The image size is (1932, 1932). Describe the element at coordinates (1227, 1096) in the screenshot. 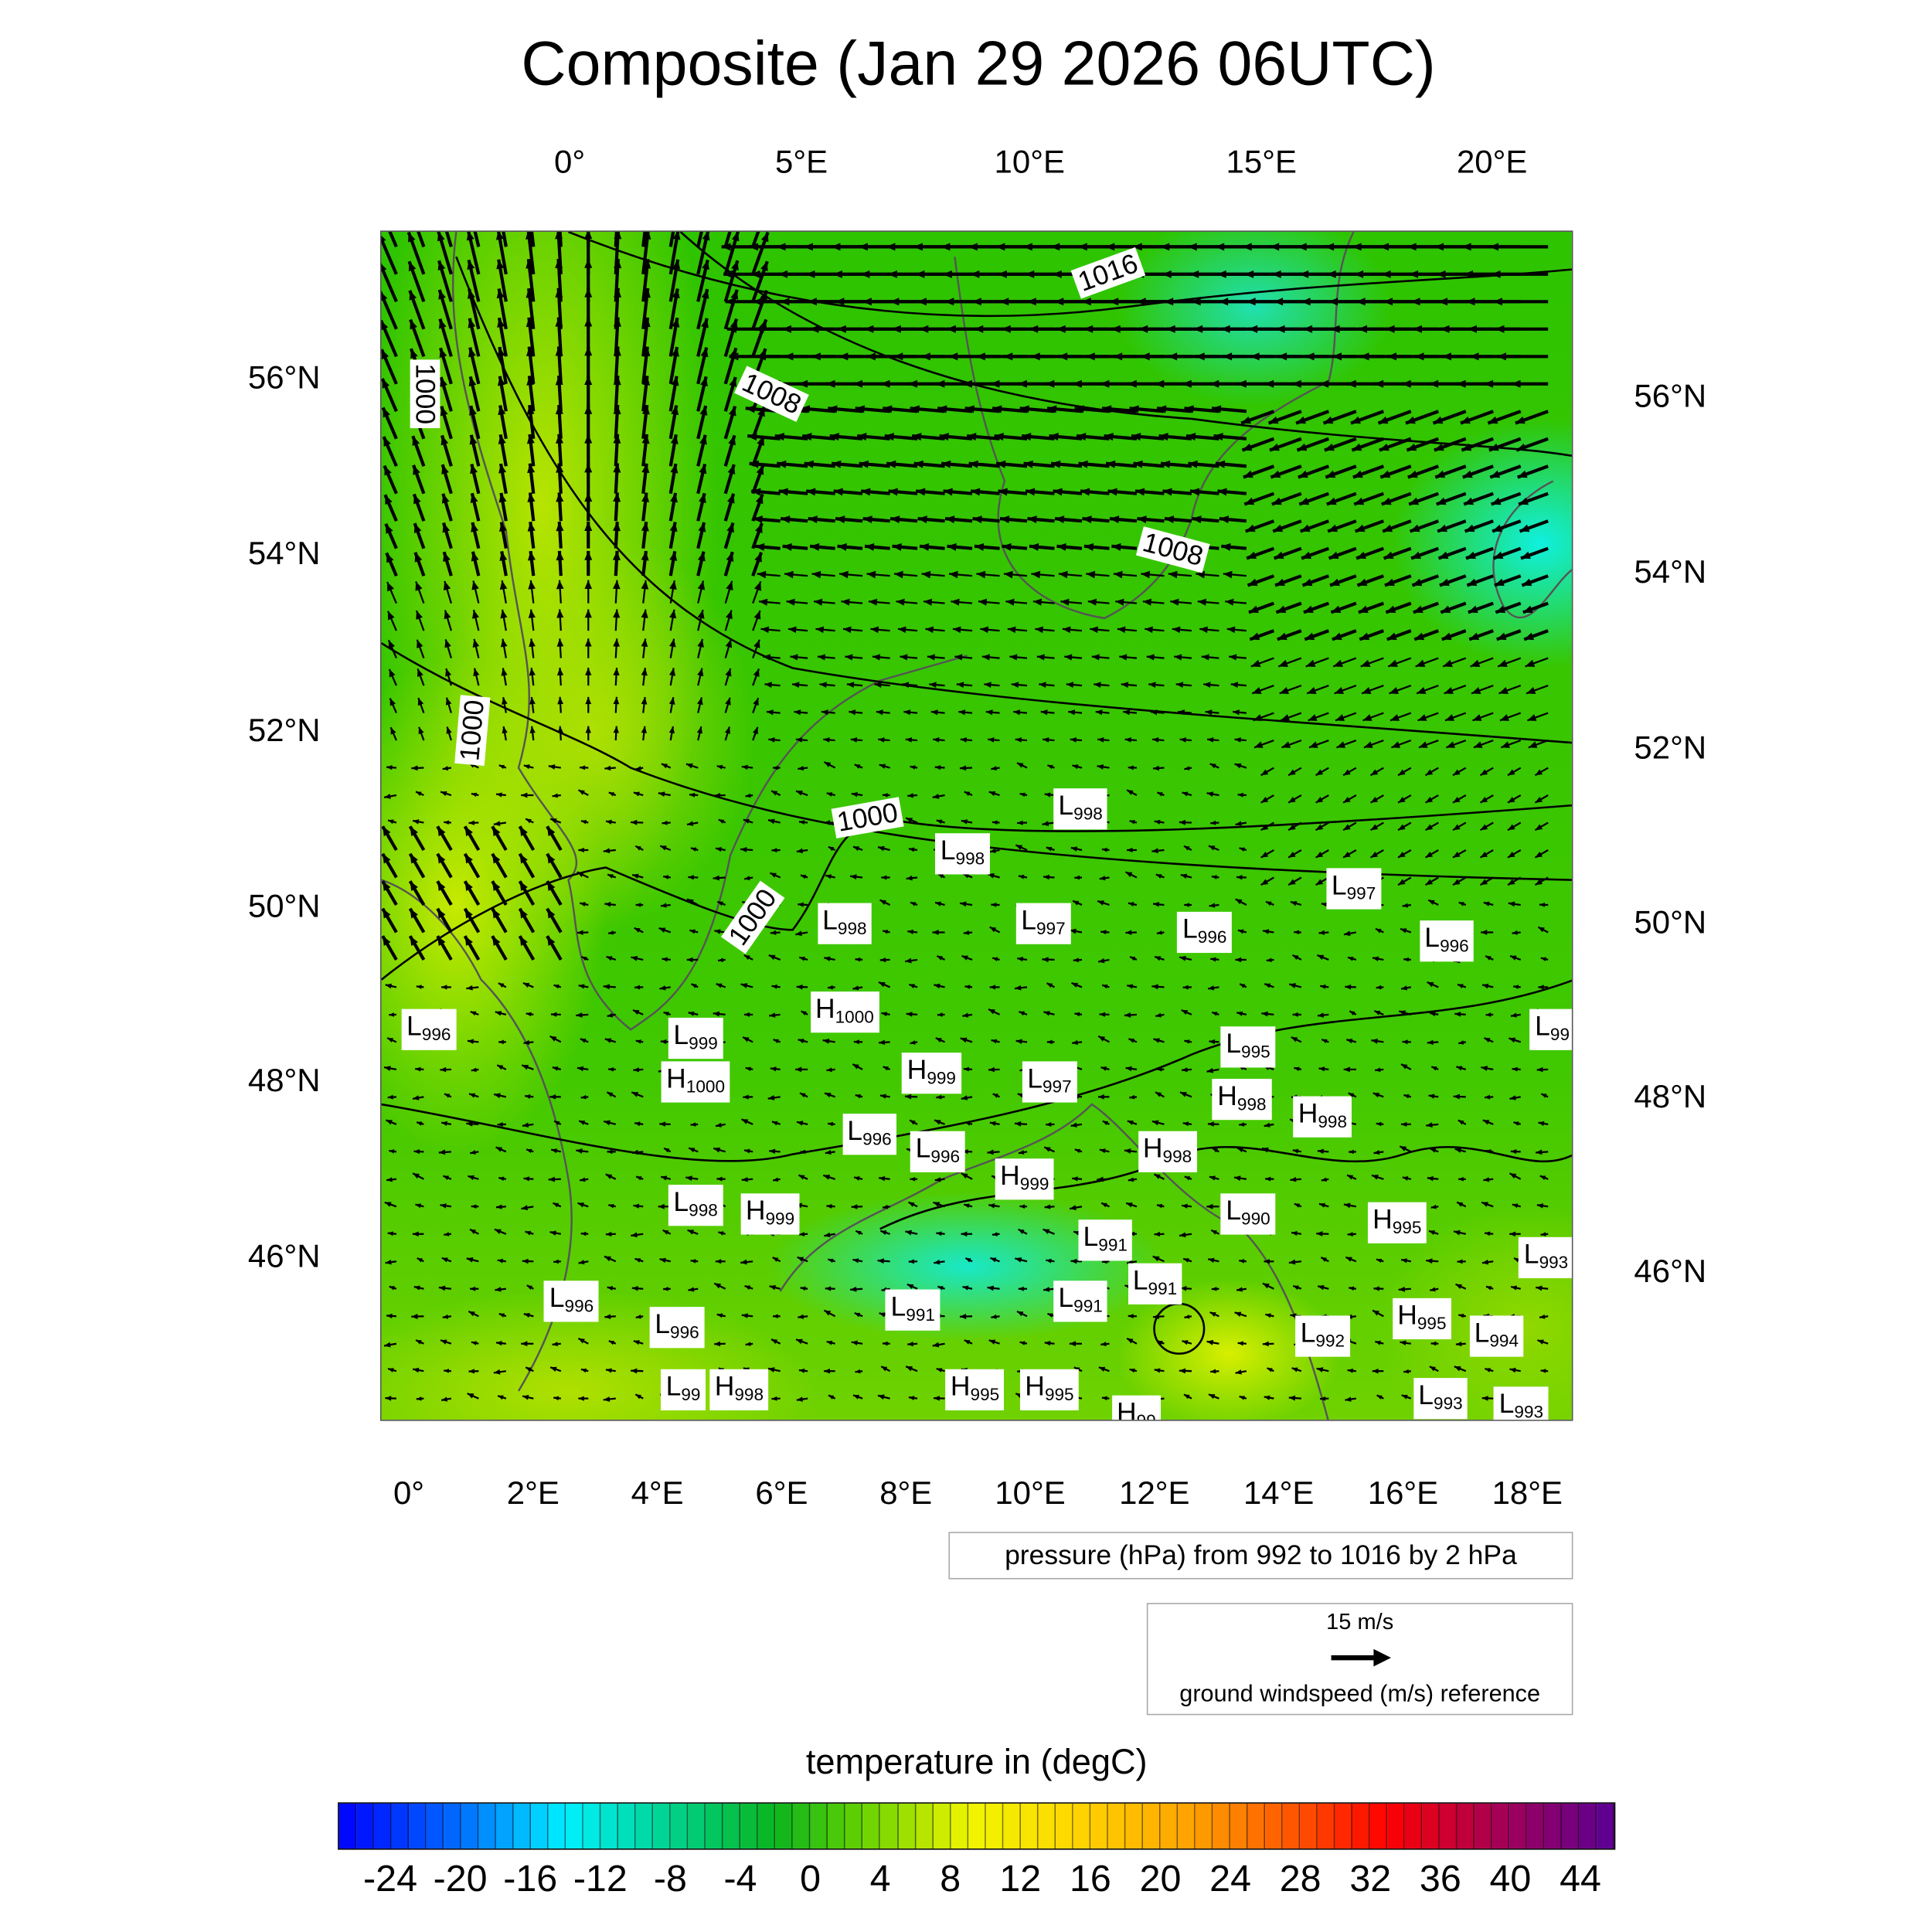

I see `center-type: H` at that location.